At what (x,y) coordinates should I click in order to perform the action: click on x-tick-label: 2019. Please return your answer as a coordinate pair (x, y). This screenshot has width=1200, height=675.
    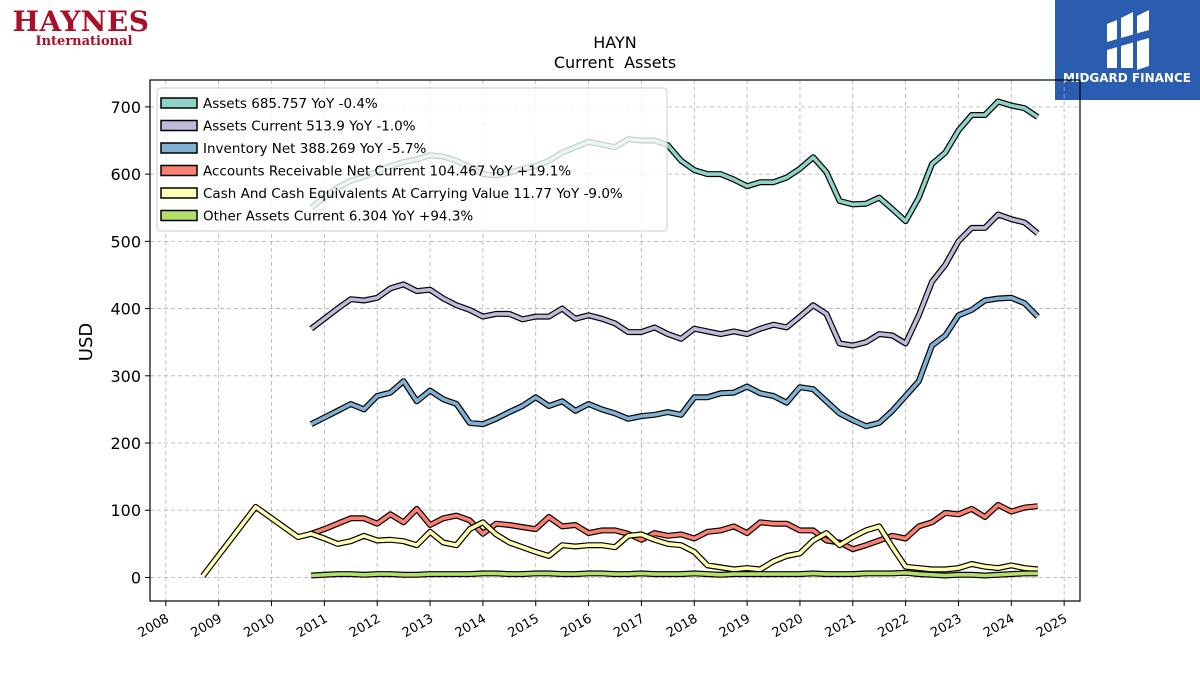
    Looking at the image, I should click on (735, 626).